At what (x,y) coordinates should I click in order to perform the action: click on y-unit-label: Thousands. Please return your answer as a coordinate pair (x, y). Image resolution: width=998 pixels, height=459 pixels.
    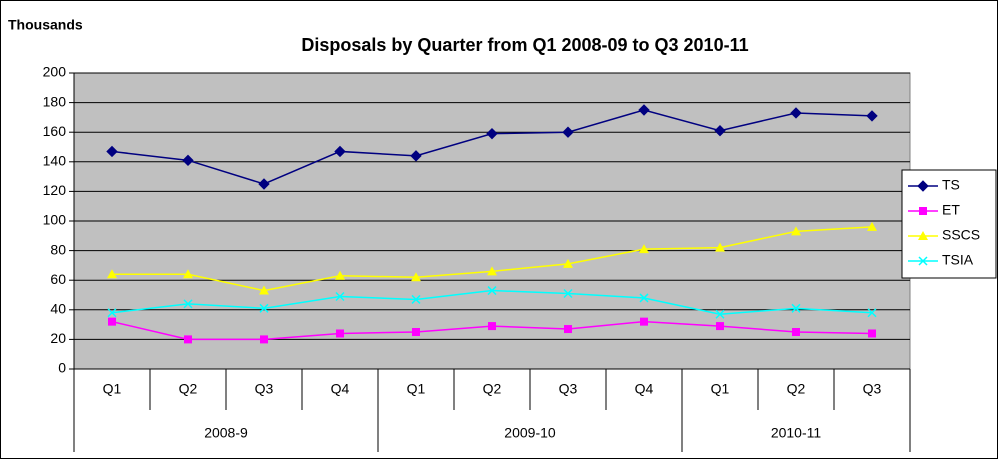
    Looking at the image, I should click on (45, 25).